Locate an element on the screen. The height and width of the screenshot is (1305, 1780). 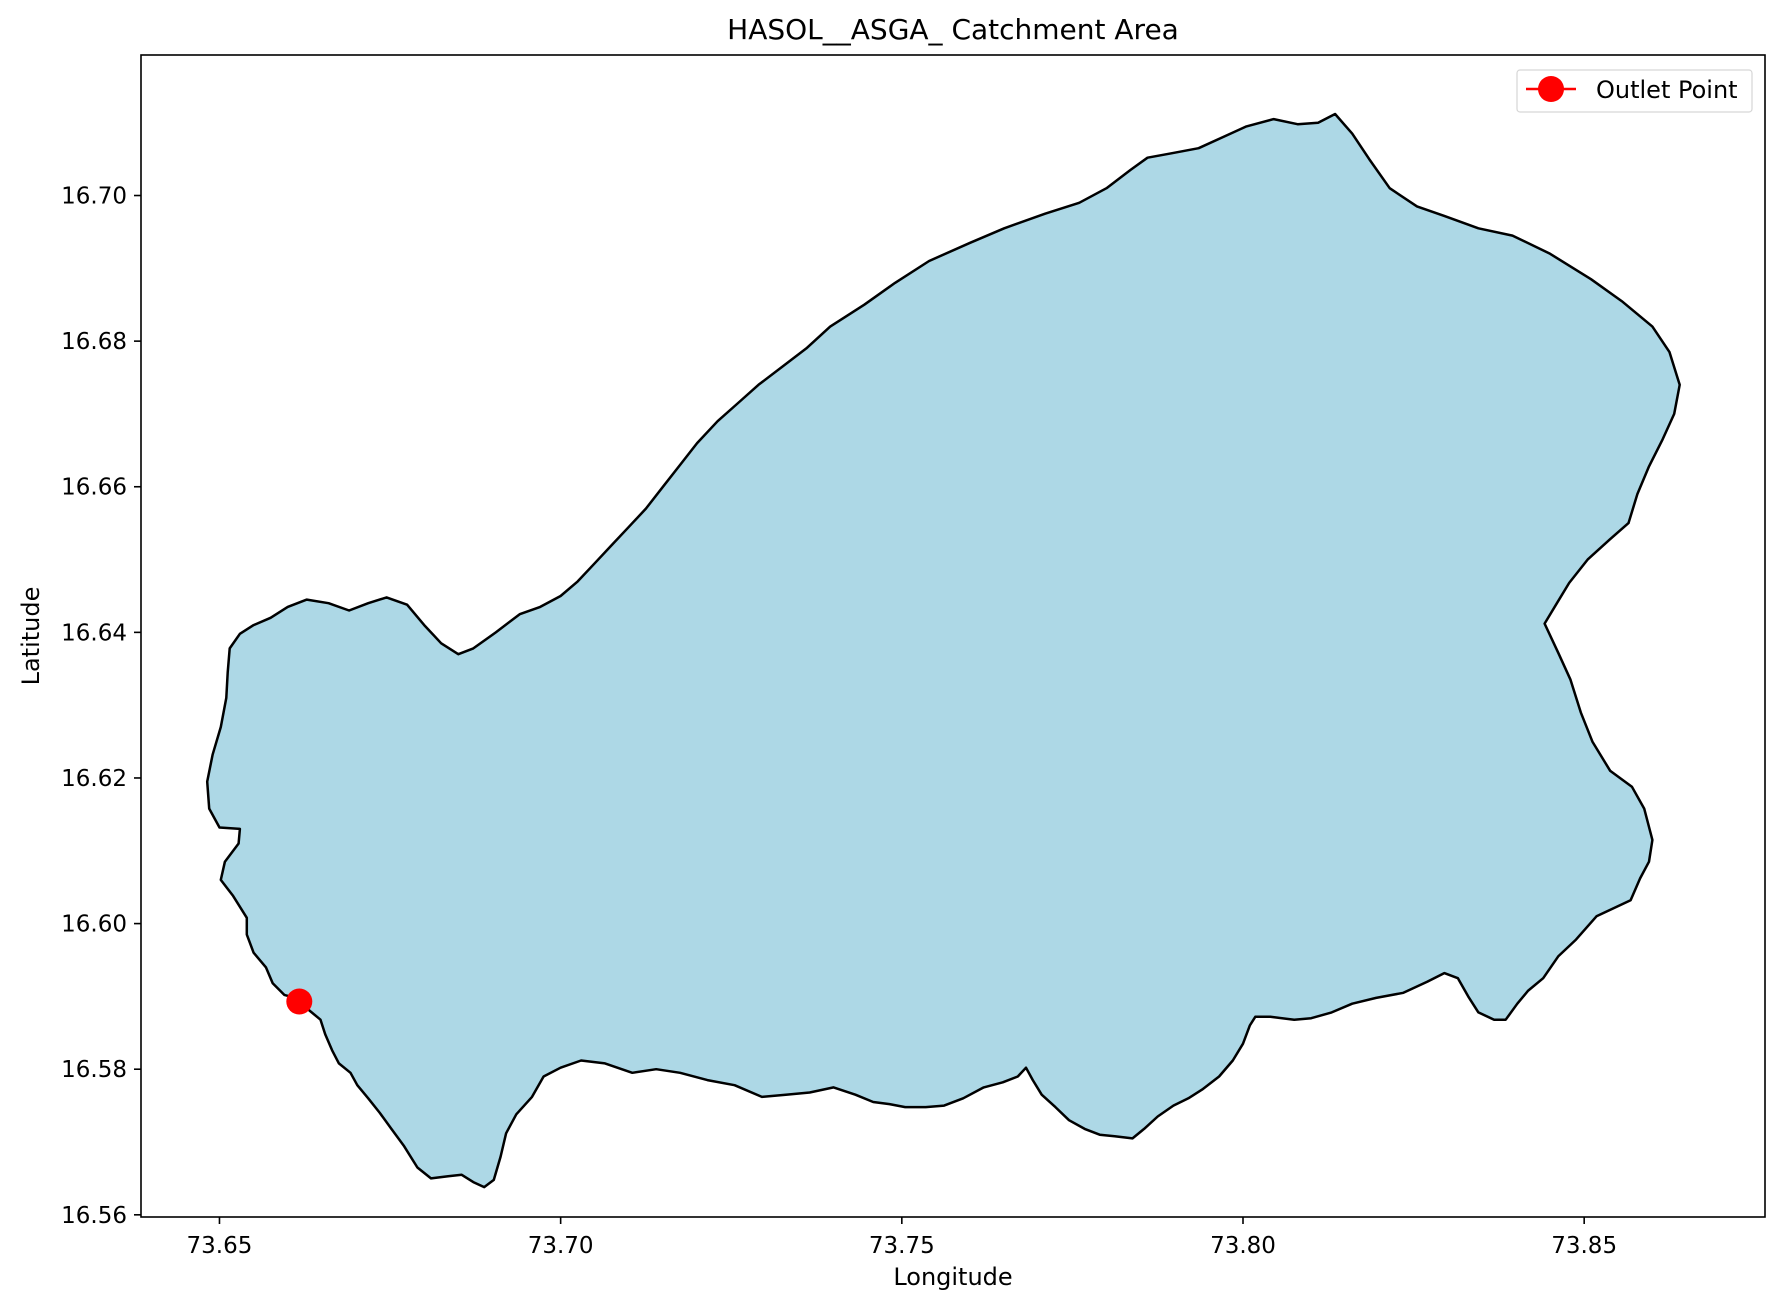
y-axis-ticks: 16.56 16.58 16.60 16.62 16.64 16.66 16.68 16.70 is located at coordinates (101, 706).